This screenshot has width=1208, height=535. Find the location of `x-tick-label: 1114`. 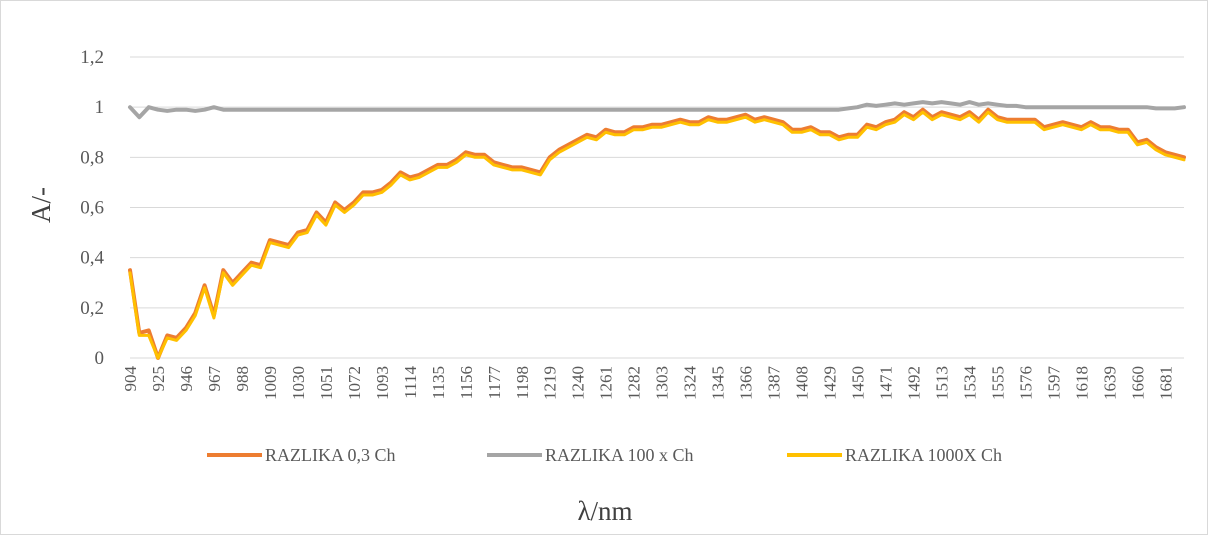

x-tick-label: 1114 is located at coordinates (410, 382).